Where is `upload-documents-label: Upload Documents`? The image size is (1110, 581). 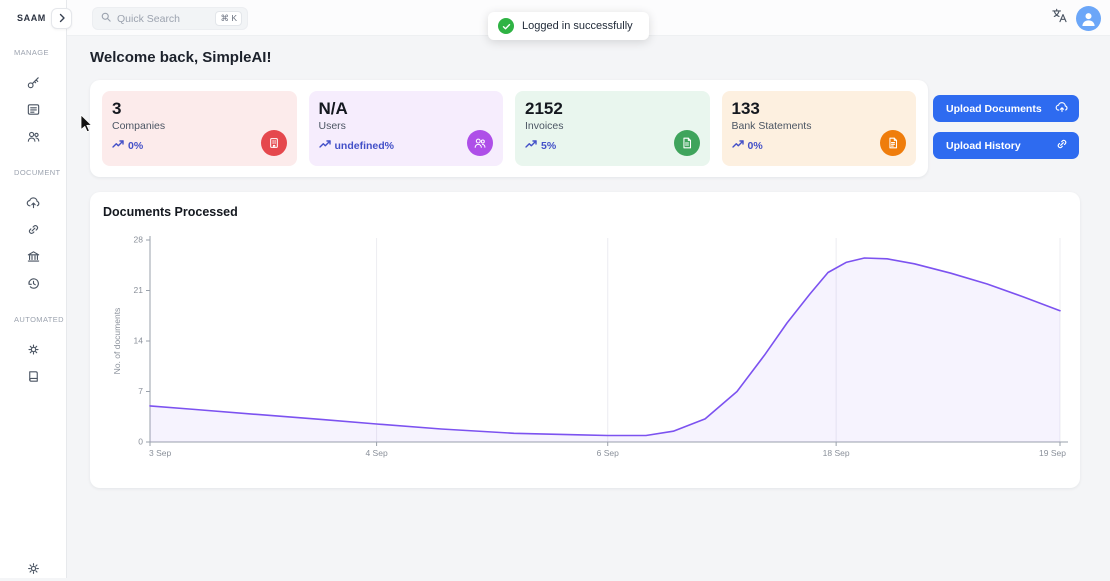 upload-documents-label: Upload Documents is located at coordinates (994, 108).